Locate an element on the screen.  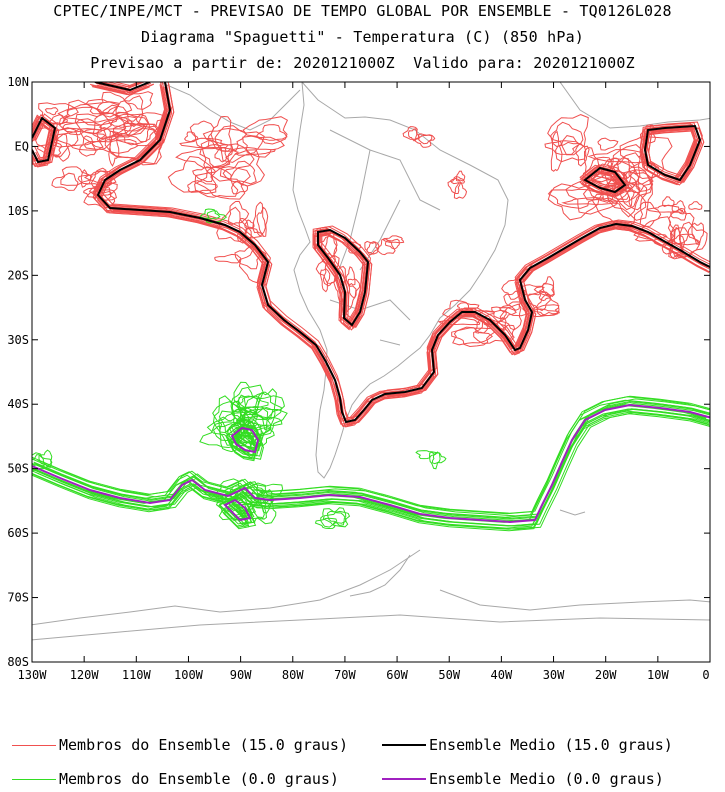
legend-item-mean-0c: Ensemble Medio (0.0 graus) is located at coordinates (523, 779).